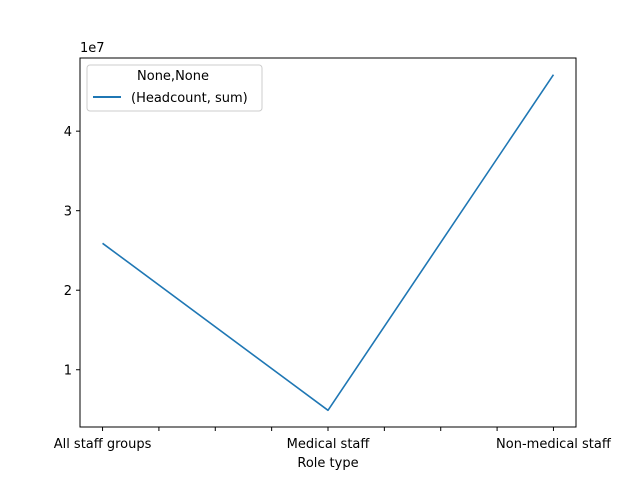 The width and height of the screenshot is (640, 480). I want to click on y-tick-label: 2, so click(68, 291).